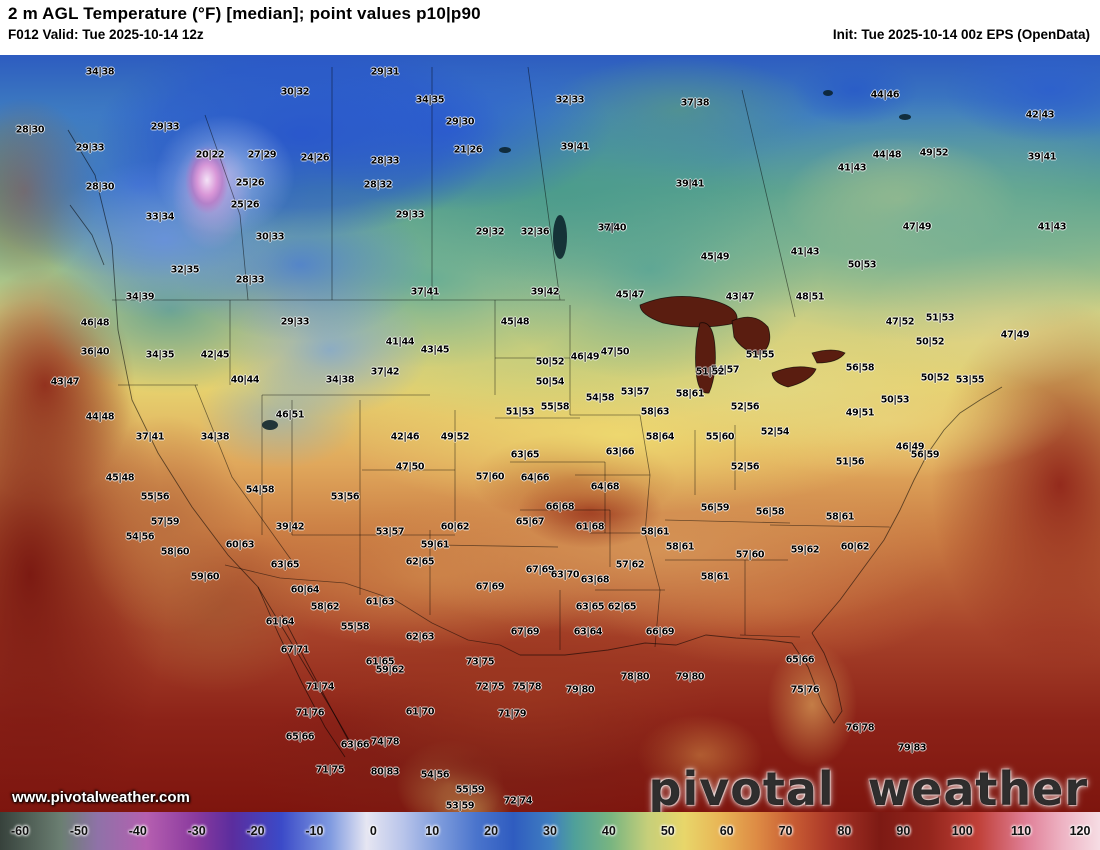 The width and height of the screenshot is (1100, 850). Describe the element at coordinates (608, 831) in the screenshot. I see `colorbar-tick-label: 40` at that location.